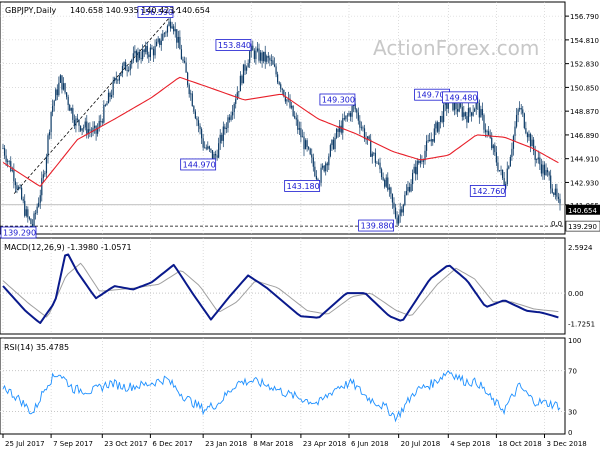  What do you see at coordinates (18, 232) in the screenshot?
I see `price-label-box` at bounding box center [18, 232].